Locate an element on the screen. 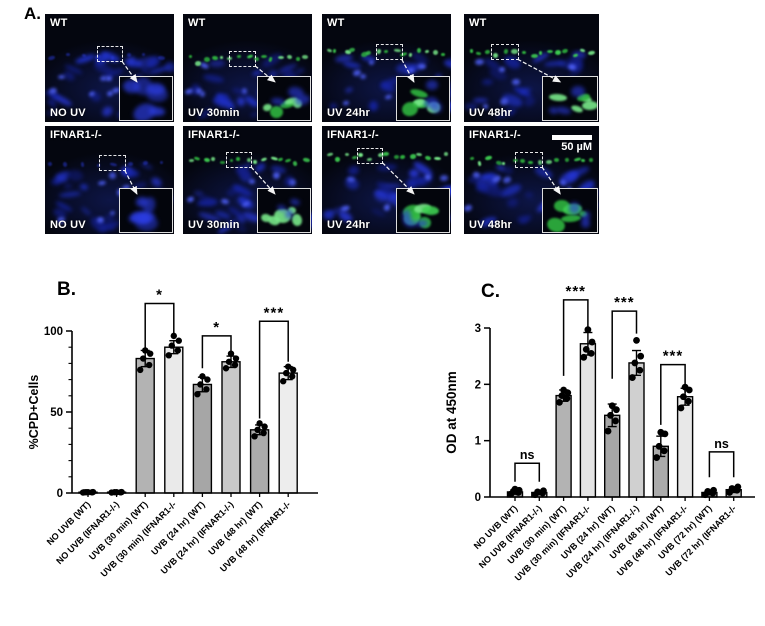 This screenshot has width=765, height=626. y-tick-label: 2 is located at coordinates (478, 385).